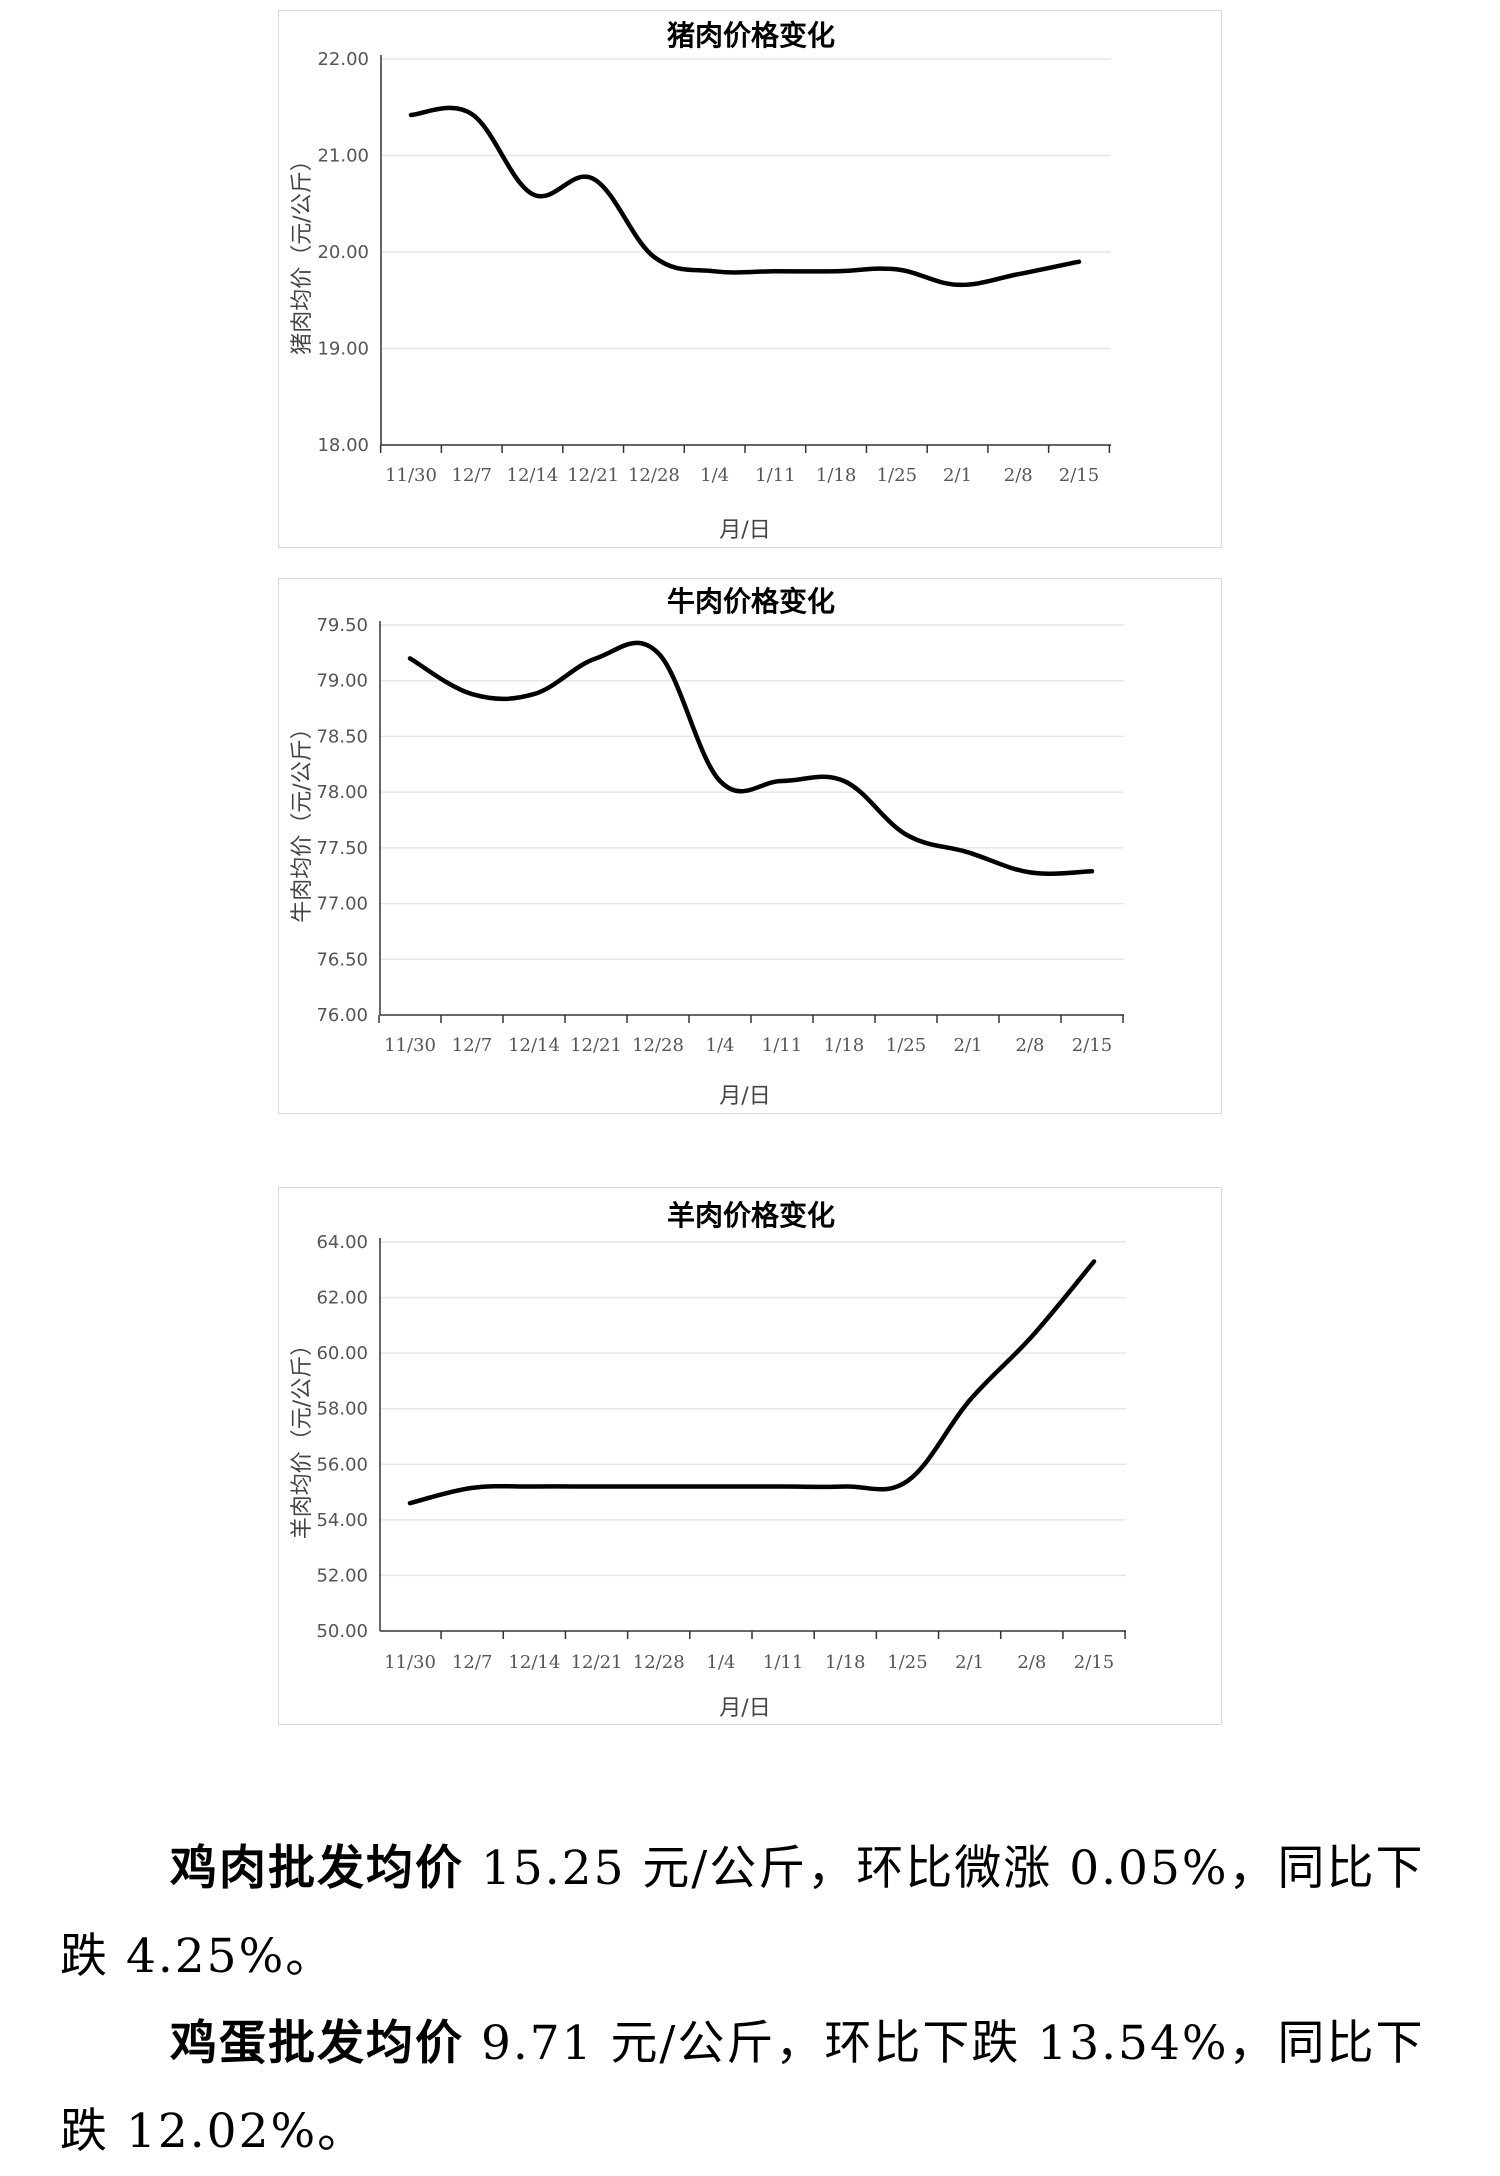 The height and width of the screenshot is (2176, 1500). I want to click on beef-y-tick-label: 77.50, so click(342, 848).